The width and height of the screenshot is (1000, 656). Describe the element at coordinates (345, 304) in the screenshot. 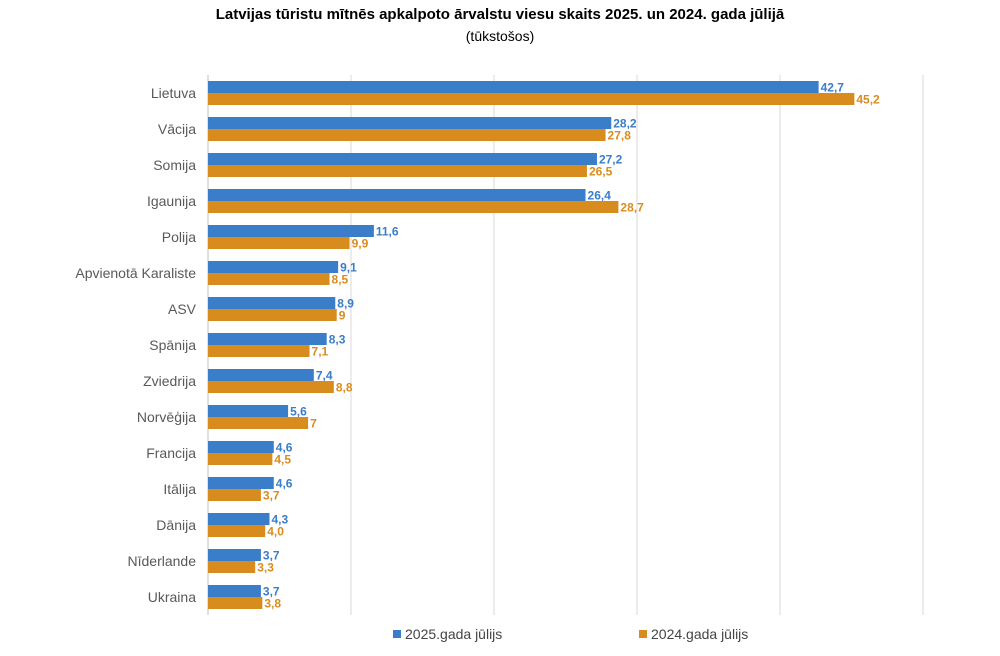

I see `data-label-2025: 8,9` at that location.